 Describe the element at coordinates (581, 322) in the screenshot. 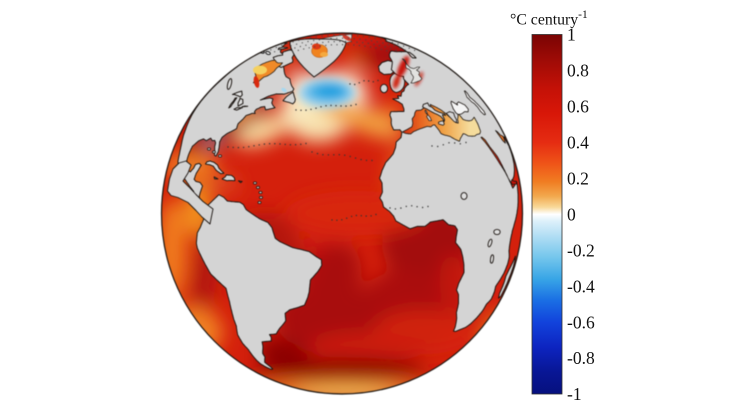

I see `svg-text: -0.6` at that location.